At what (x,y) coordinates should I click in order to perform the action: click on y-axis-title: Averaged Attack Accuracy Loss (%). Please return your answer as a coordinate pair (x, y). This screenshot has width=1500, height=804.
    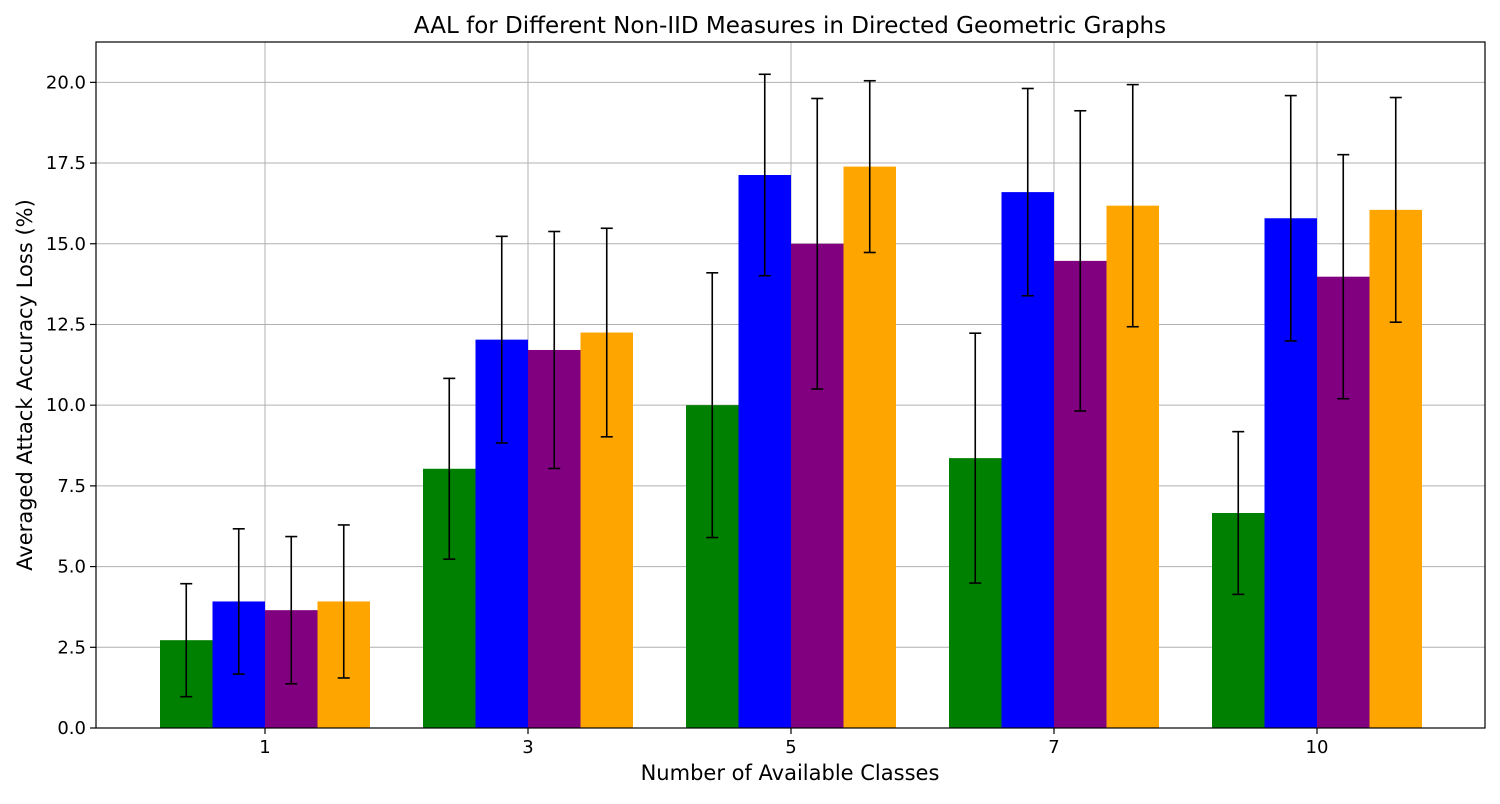
    Looking at the image, I should click on (25, 385).